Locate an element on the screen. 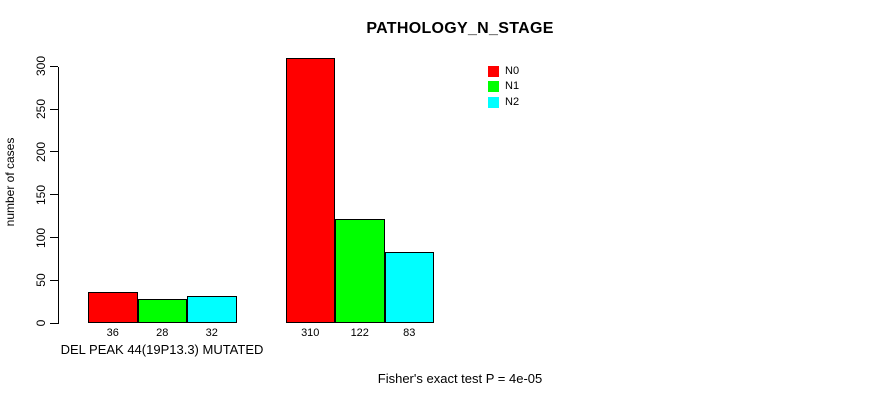 Image resolution: width=890 pixels, height=400 pixels. bar-N1-group2 is located at coordinates (360, 271).